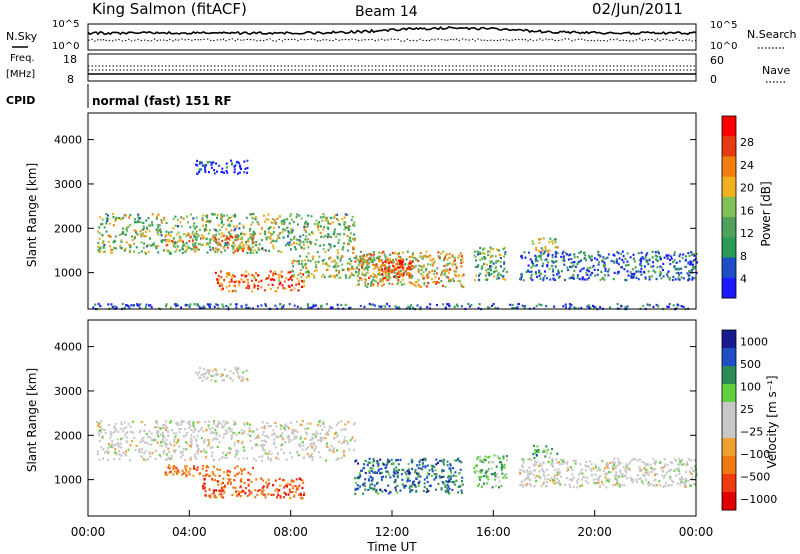 The image size is (800, 554). Describe the element at coordinates (729, 339) in the screenshot. I see `velocity-colorbar-segment` at that location.